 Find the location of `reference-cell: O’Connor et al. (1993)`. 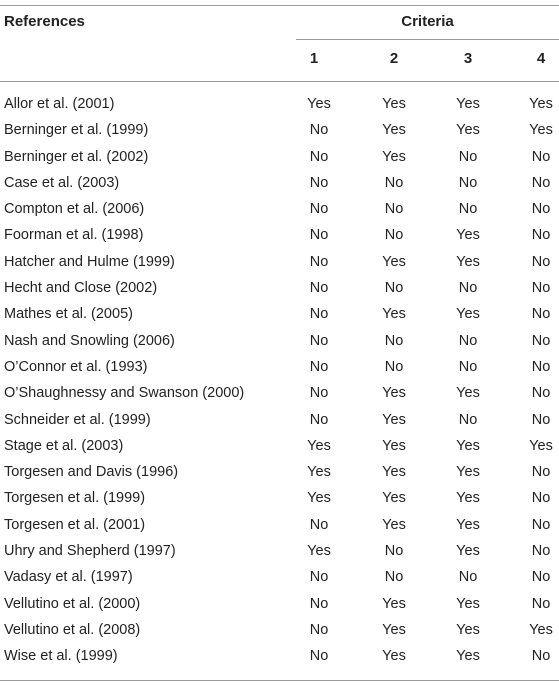

reference-cell: O’Connor et al. (1993) is located at coordinates (76, 366).